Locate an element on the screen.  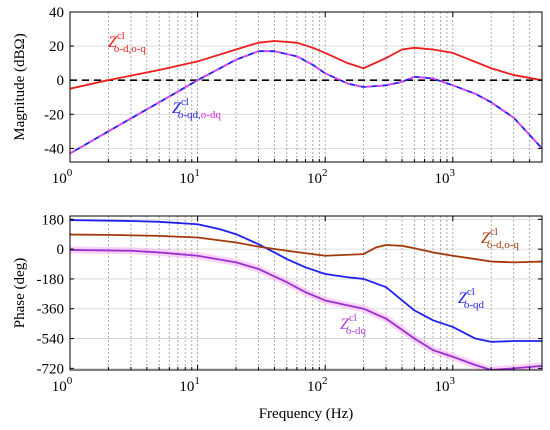
series-1-line is located at coordinates (306, 248).